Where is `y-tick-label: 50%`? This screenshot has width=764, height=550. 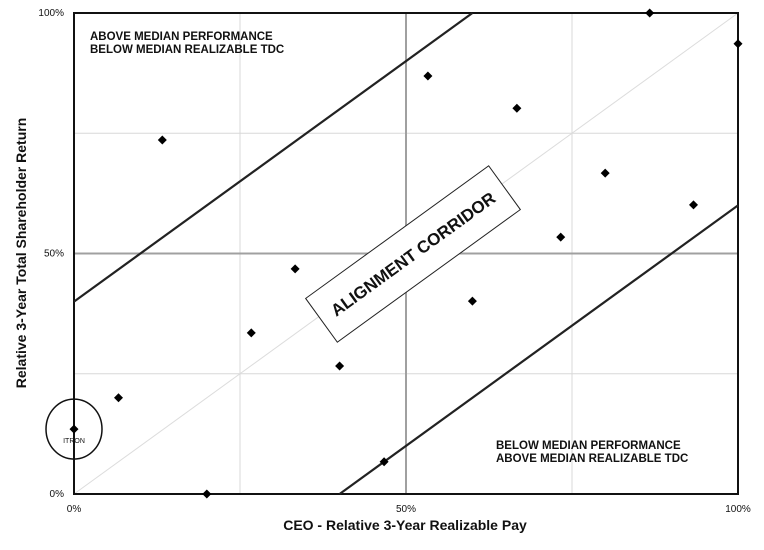
y-tick-label: 50% is located at coordinates (54, 254).